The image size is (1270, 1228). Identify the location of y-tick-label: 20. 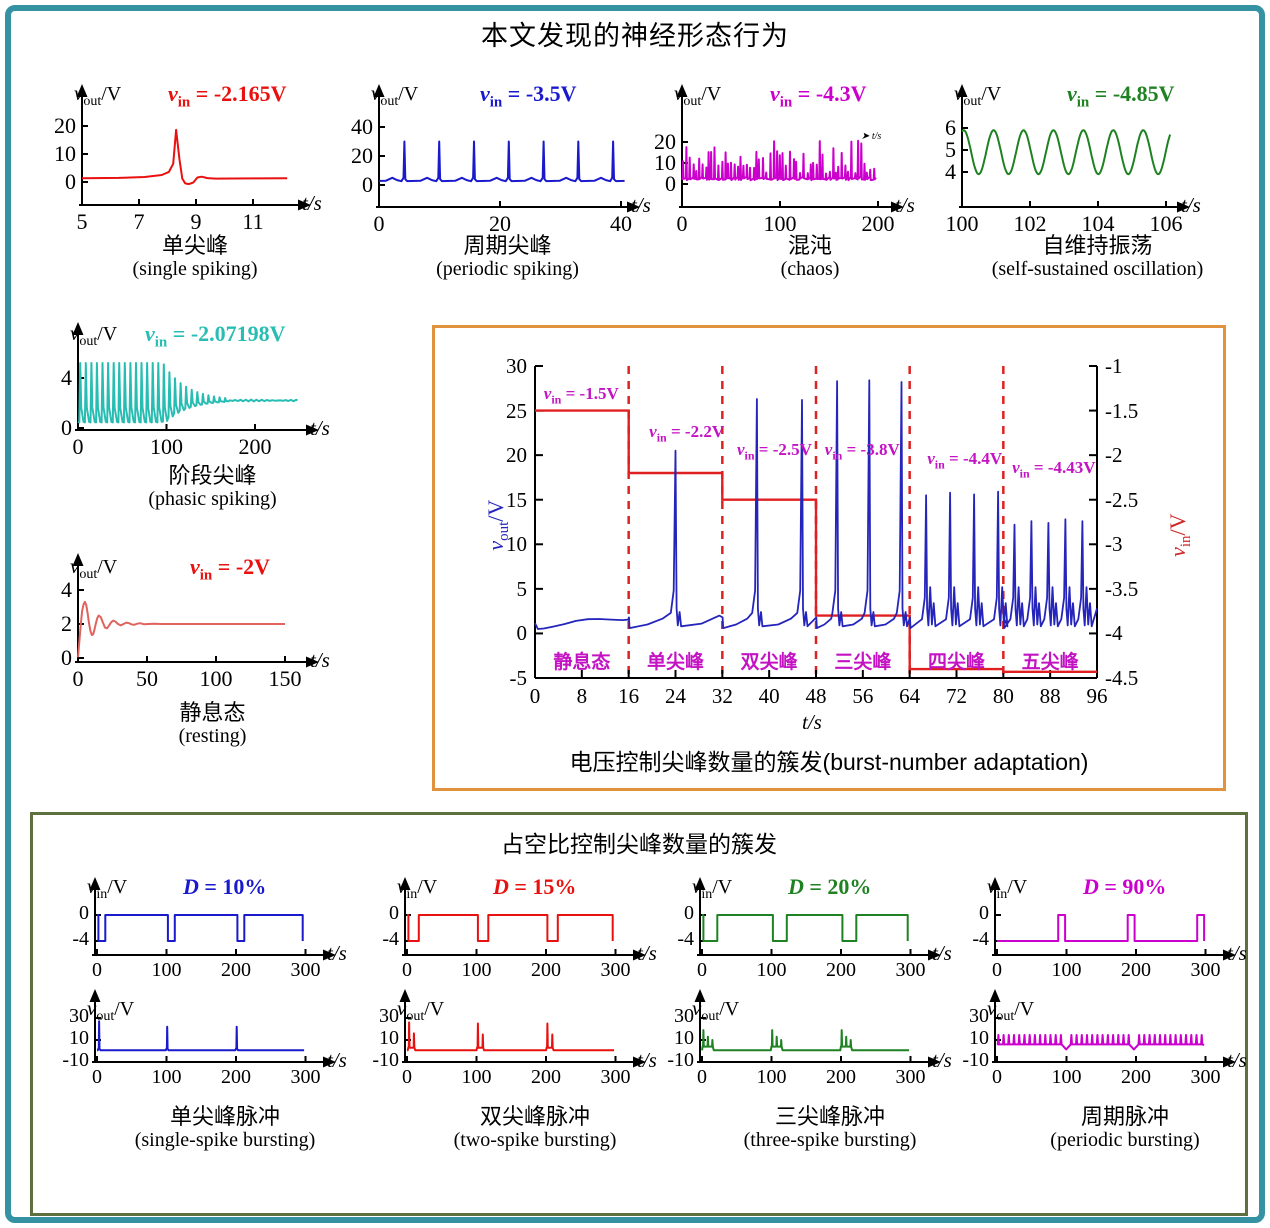
(65, 125).